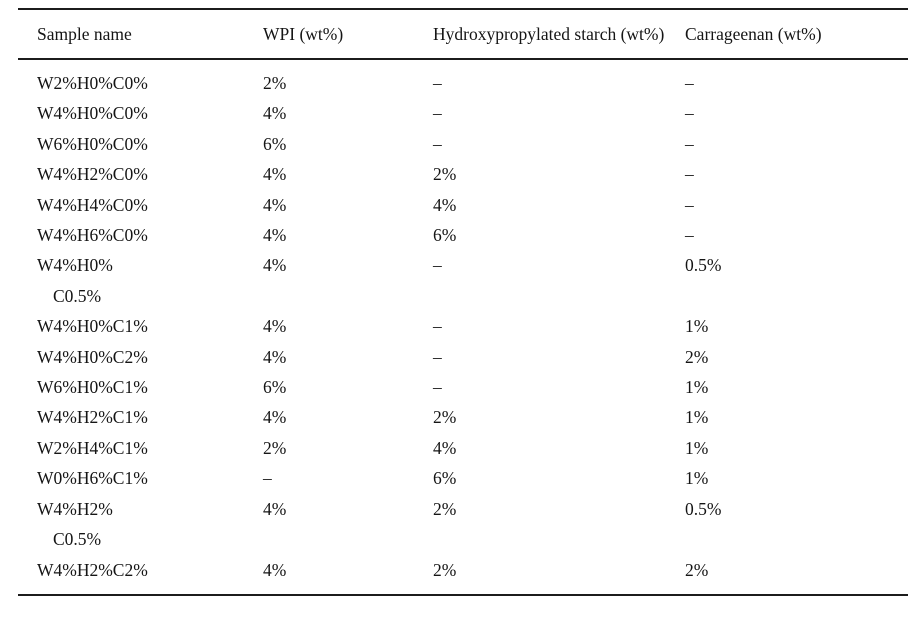 This screenshot has height=629, width=923. What do you see at coordinates (463, 235) in the screenshot?
I see `table-row: W4%H6%C0% 4% 6% –` at bounding box center [463, 235].